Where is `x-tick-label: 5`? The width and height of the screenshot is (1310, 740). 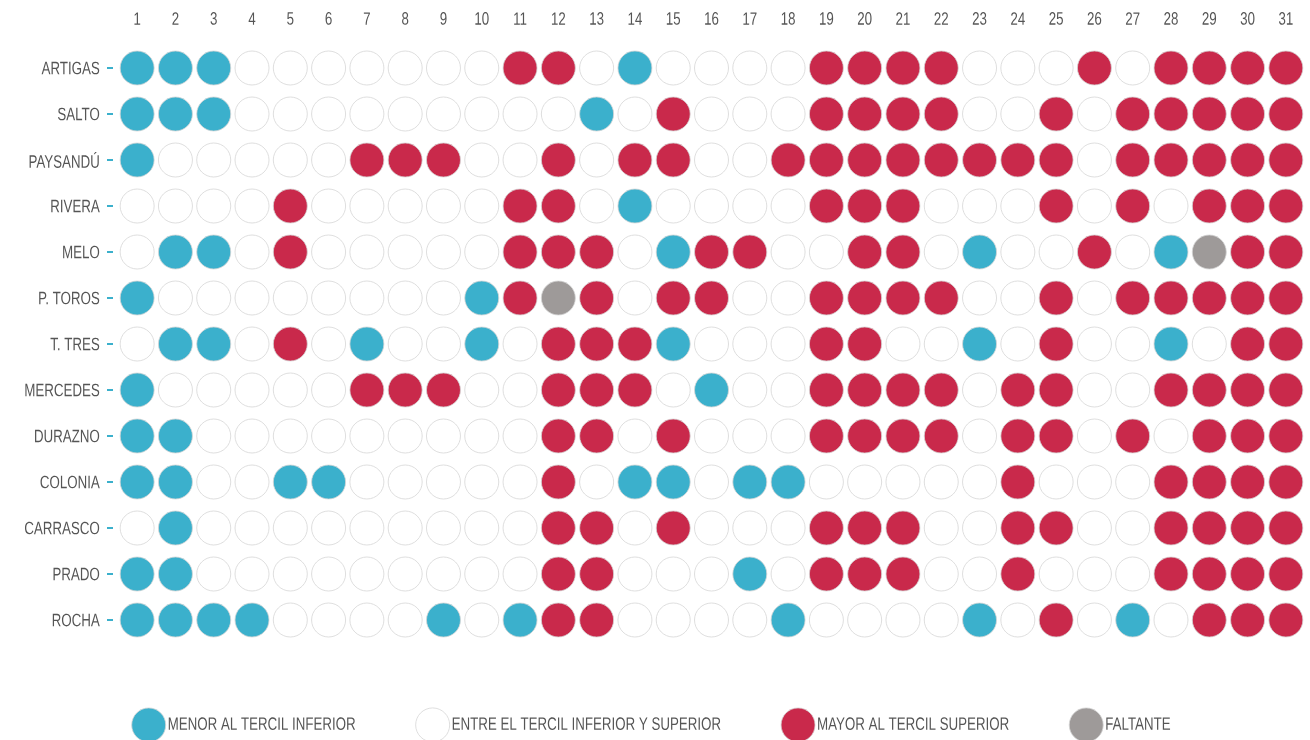 x-tick-label: 5 is located at coordinates (290, 18).